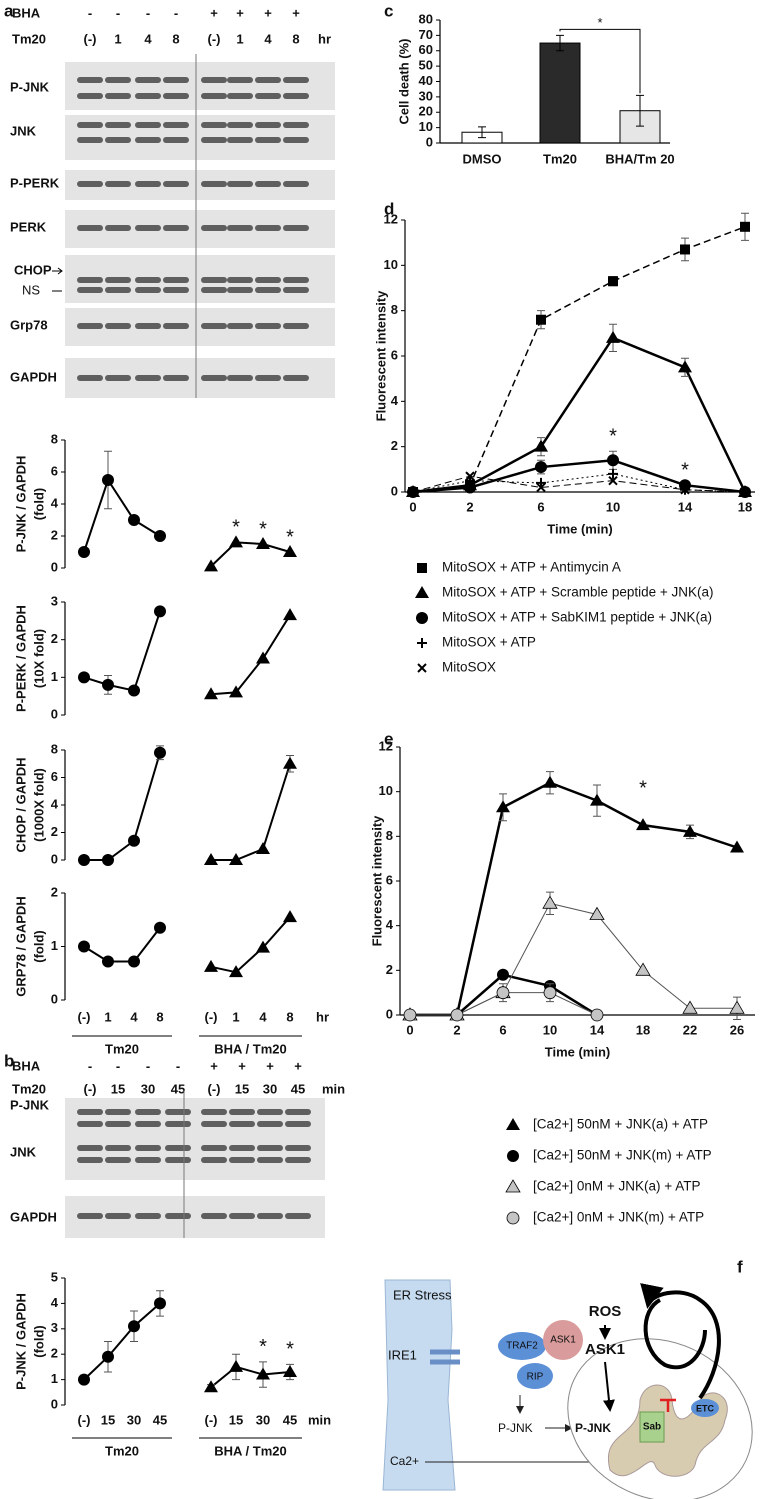 The height and width of the screenshot is (1499, 766). Describe the element at coordinates (616, 1186) in the screenshot. I see `legend-label: [Ca2+] 0nM + JNK(a) + ATP` at that location.